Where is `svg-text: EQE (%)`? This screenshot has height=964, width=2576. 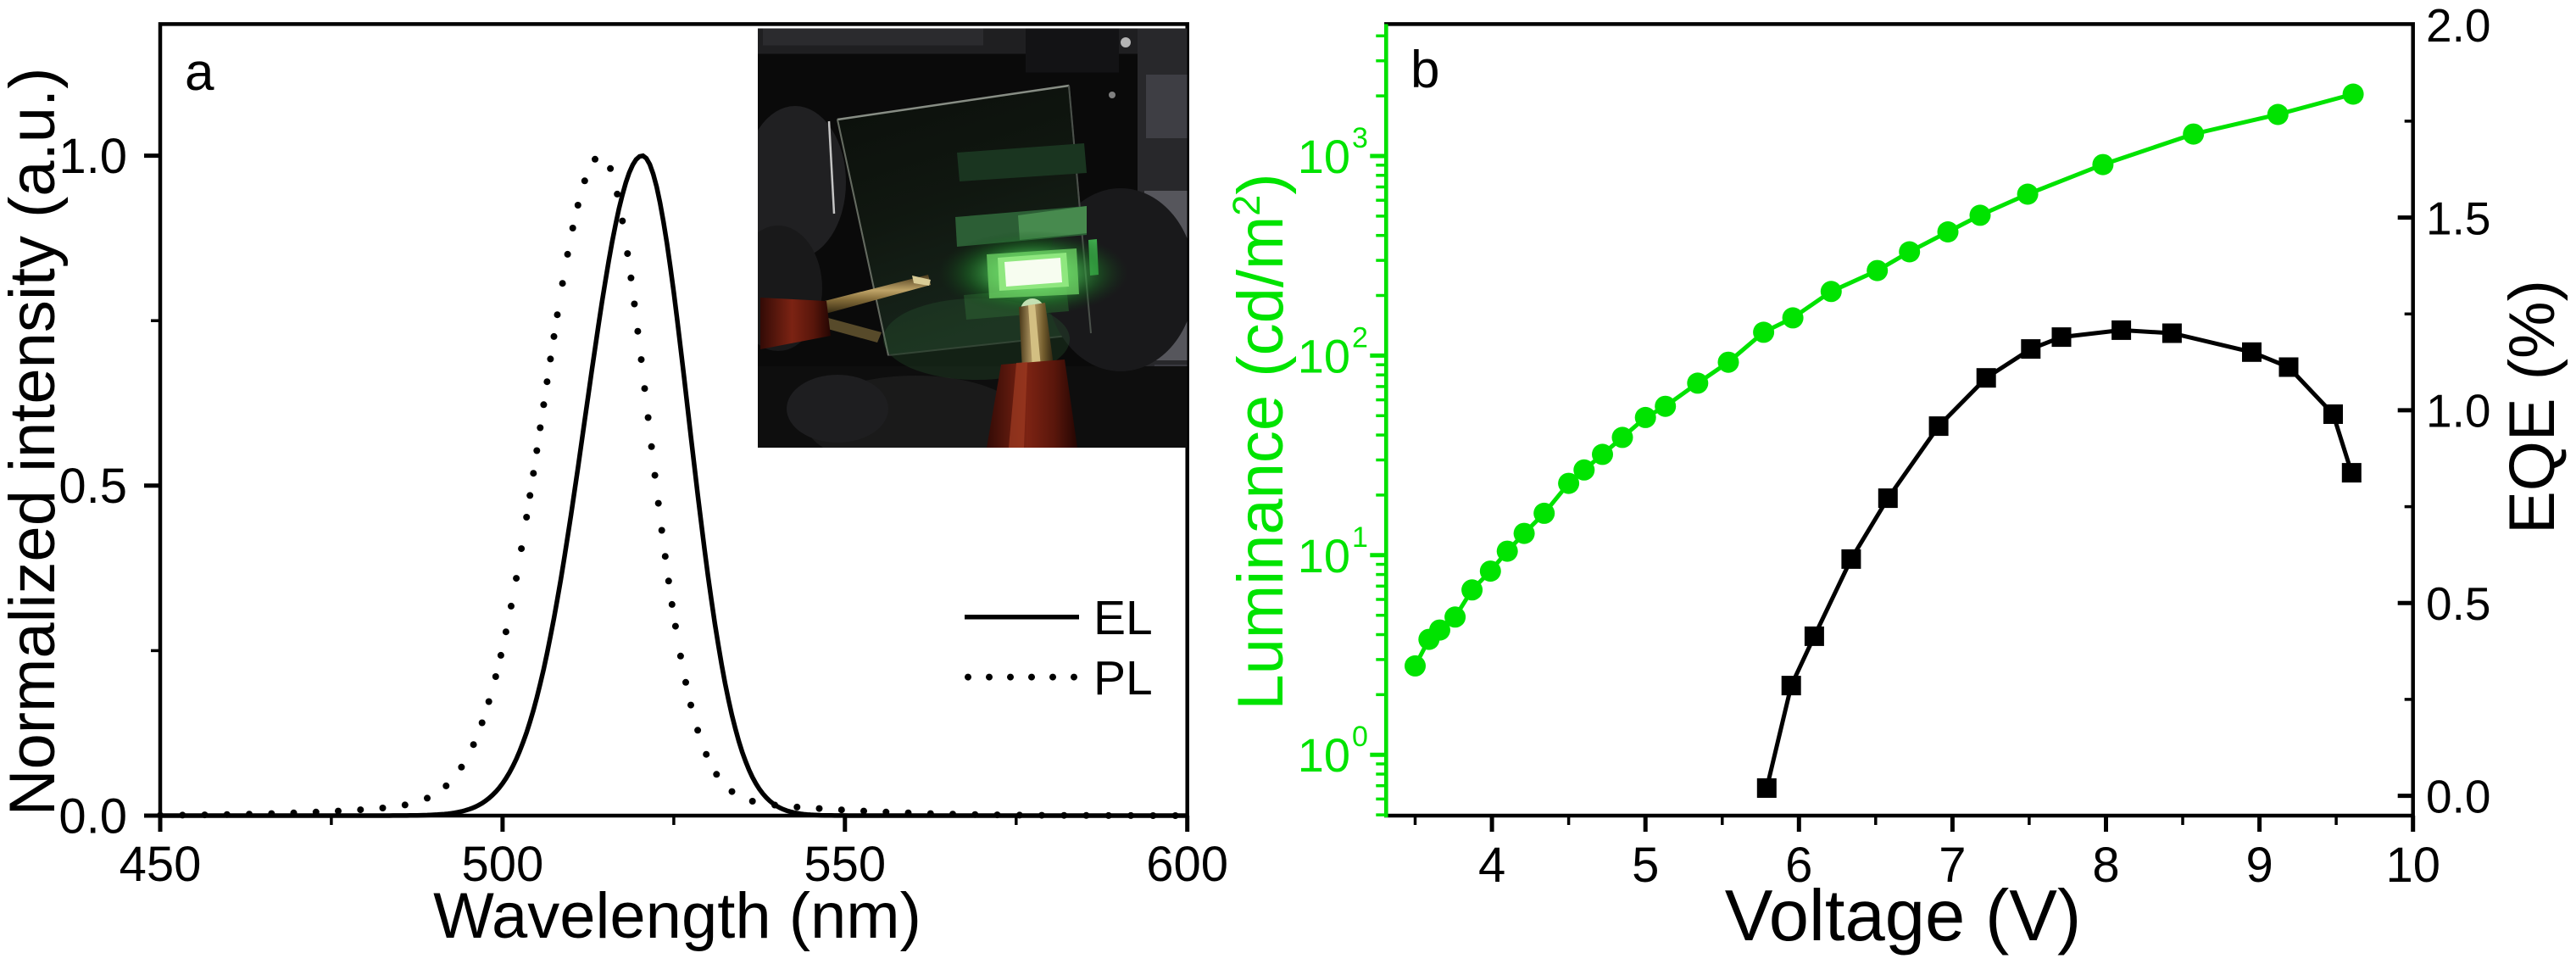 svg-text: EQE (%) is located at coordinates (2532, 407).